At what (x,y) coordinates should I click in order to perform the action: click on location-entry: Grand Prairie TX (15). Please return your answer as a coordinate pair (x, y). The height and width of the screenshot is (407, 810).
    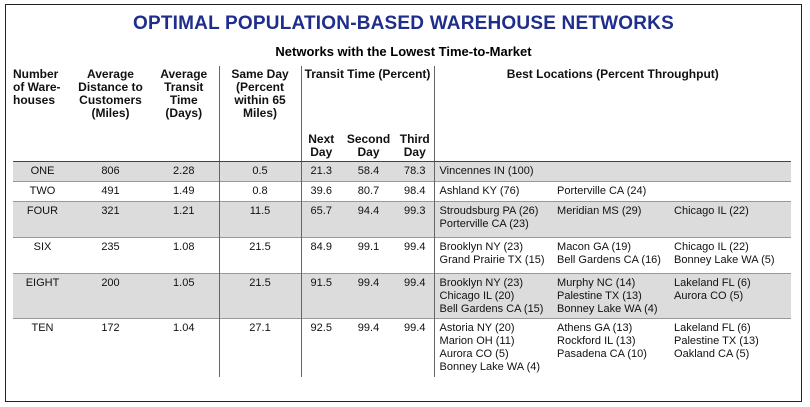
    Looking at the image, I should click on (492, 260).